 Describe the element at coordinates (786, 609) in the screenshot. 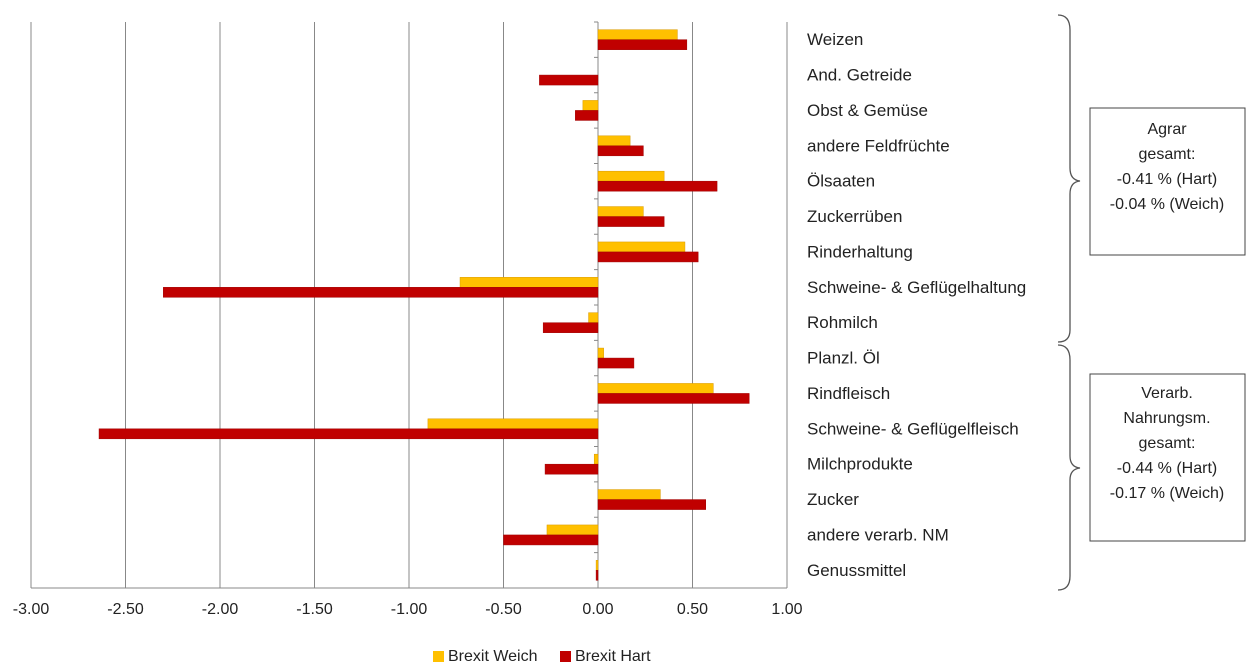

I see `x-tick-label: 1.00` at that location.